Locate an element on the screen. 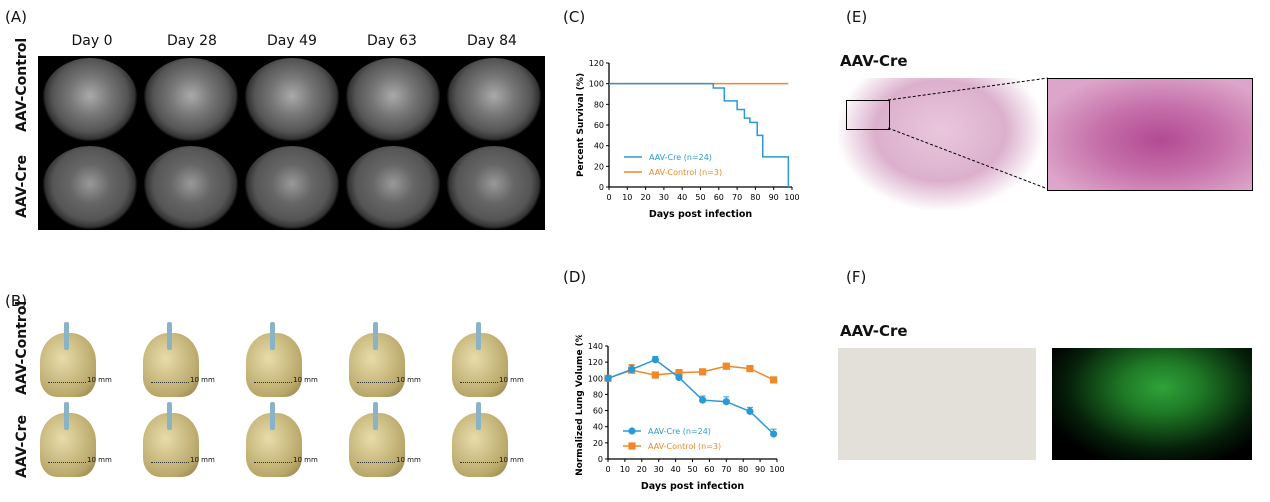  series-line-cre is located at coordinates (699, 134).